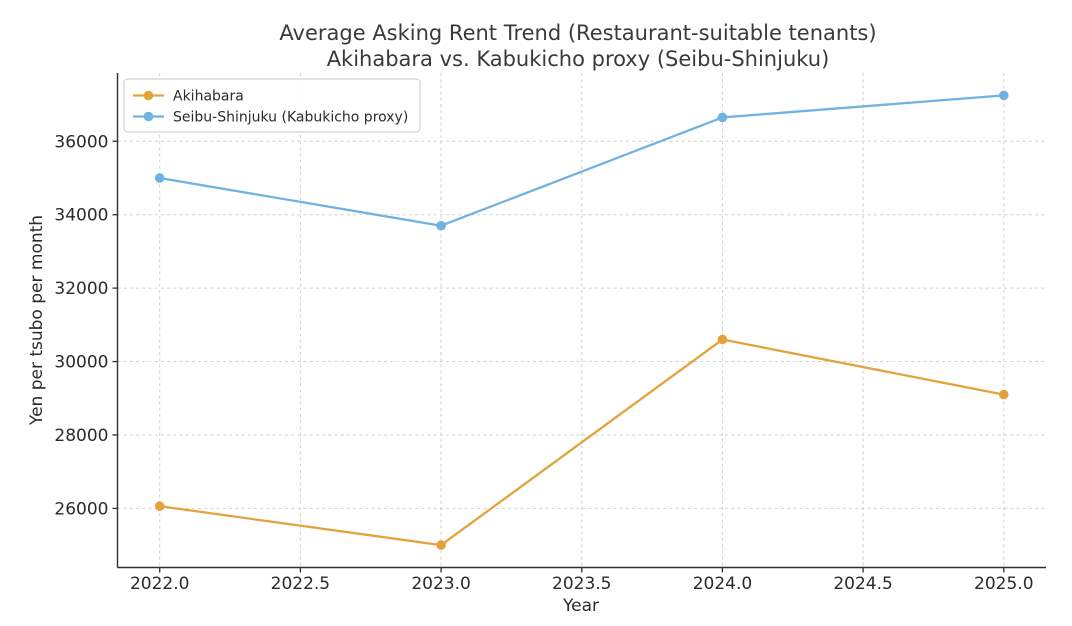 This screenshot has height=626, width=1072. What do you see at coordinates (208, 97) in the screenshot?
I see `legend-label: Akihabara` at bounding box center [208, 97].